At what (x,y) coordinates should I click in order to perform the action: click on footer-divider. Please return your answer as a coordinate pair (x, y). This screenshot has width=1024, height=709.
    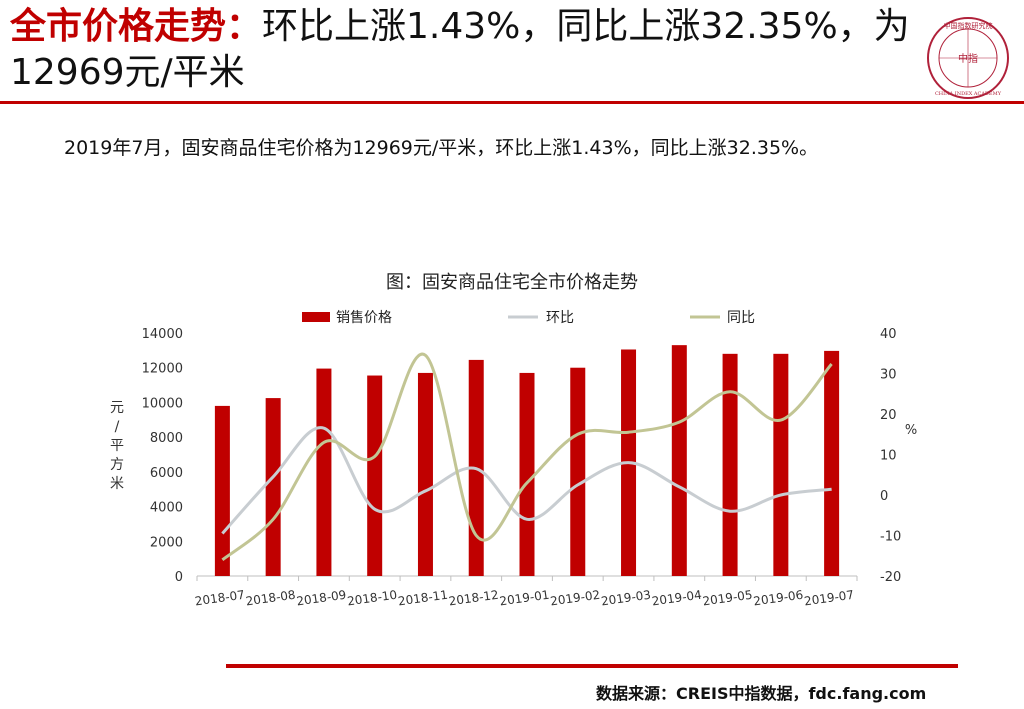
    Looking at the image, I should click on (592, 666).